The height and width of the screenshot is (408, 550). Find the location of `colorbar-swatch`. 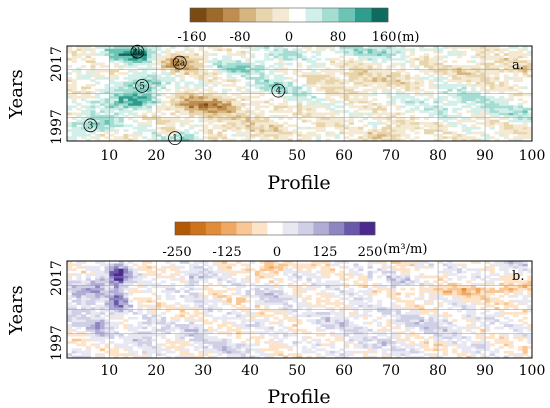

colorbar-swatch is located at coordinates (363, 15).